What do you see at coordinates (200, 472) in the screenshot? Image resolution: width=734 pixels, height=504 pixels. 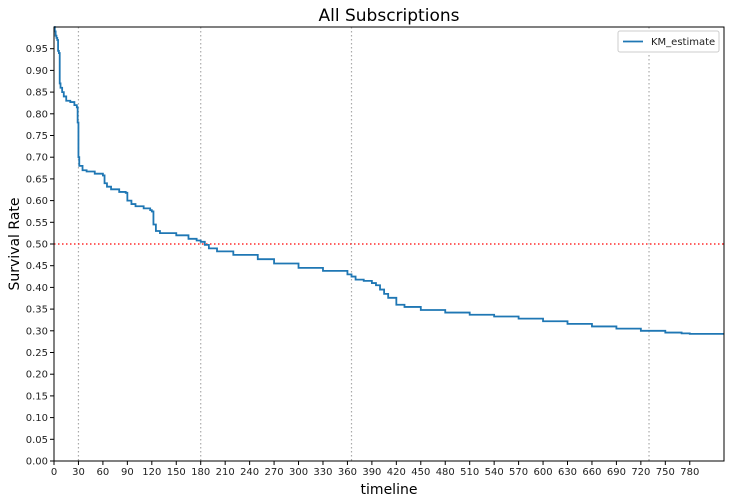 I see `x-tick-label-6: 180` at bounding box center [200, 472].